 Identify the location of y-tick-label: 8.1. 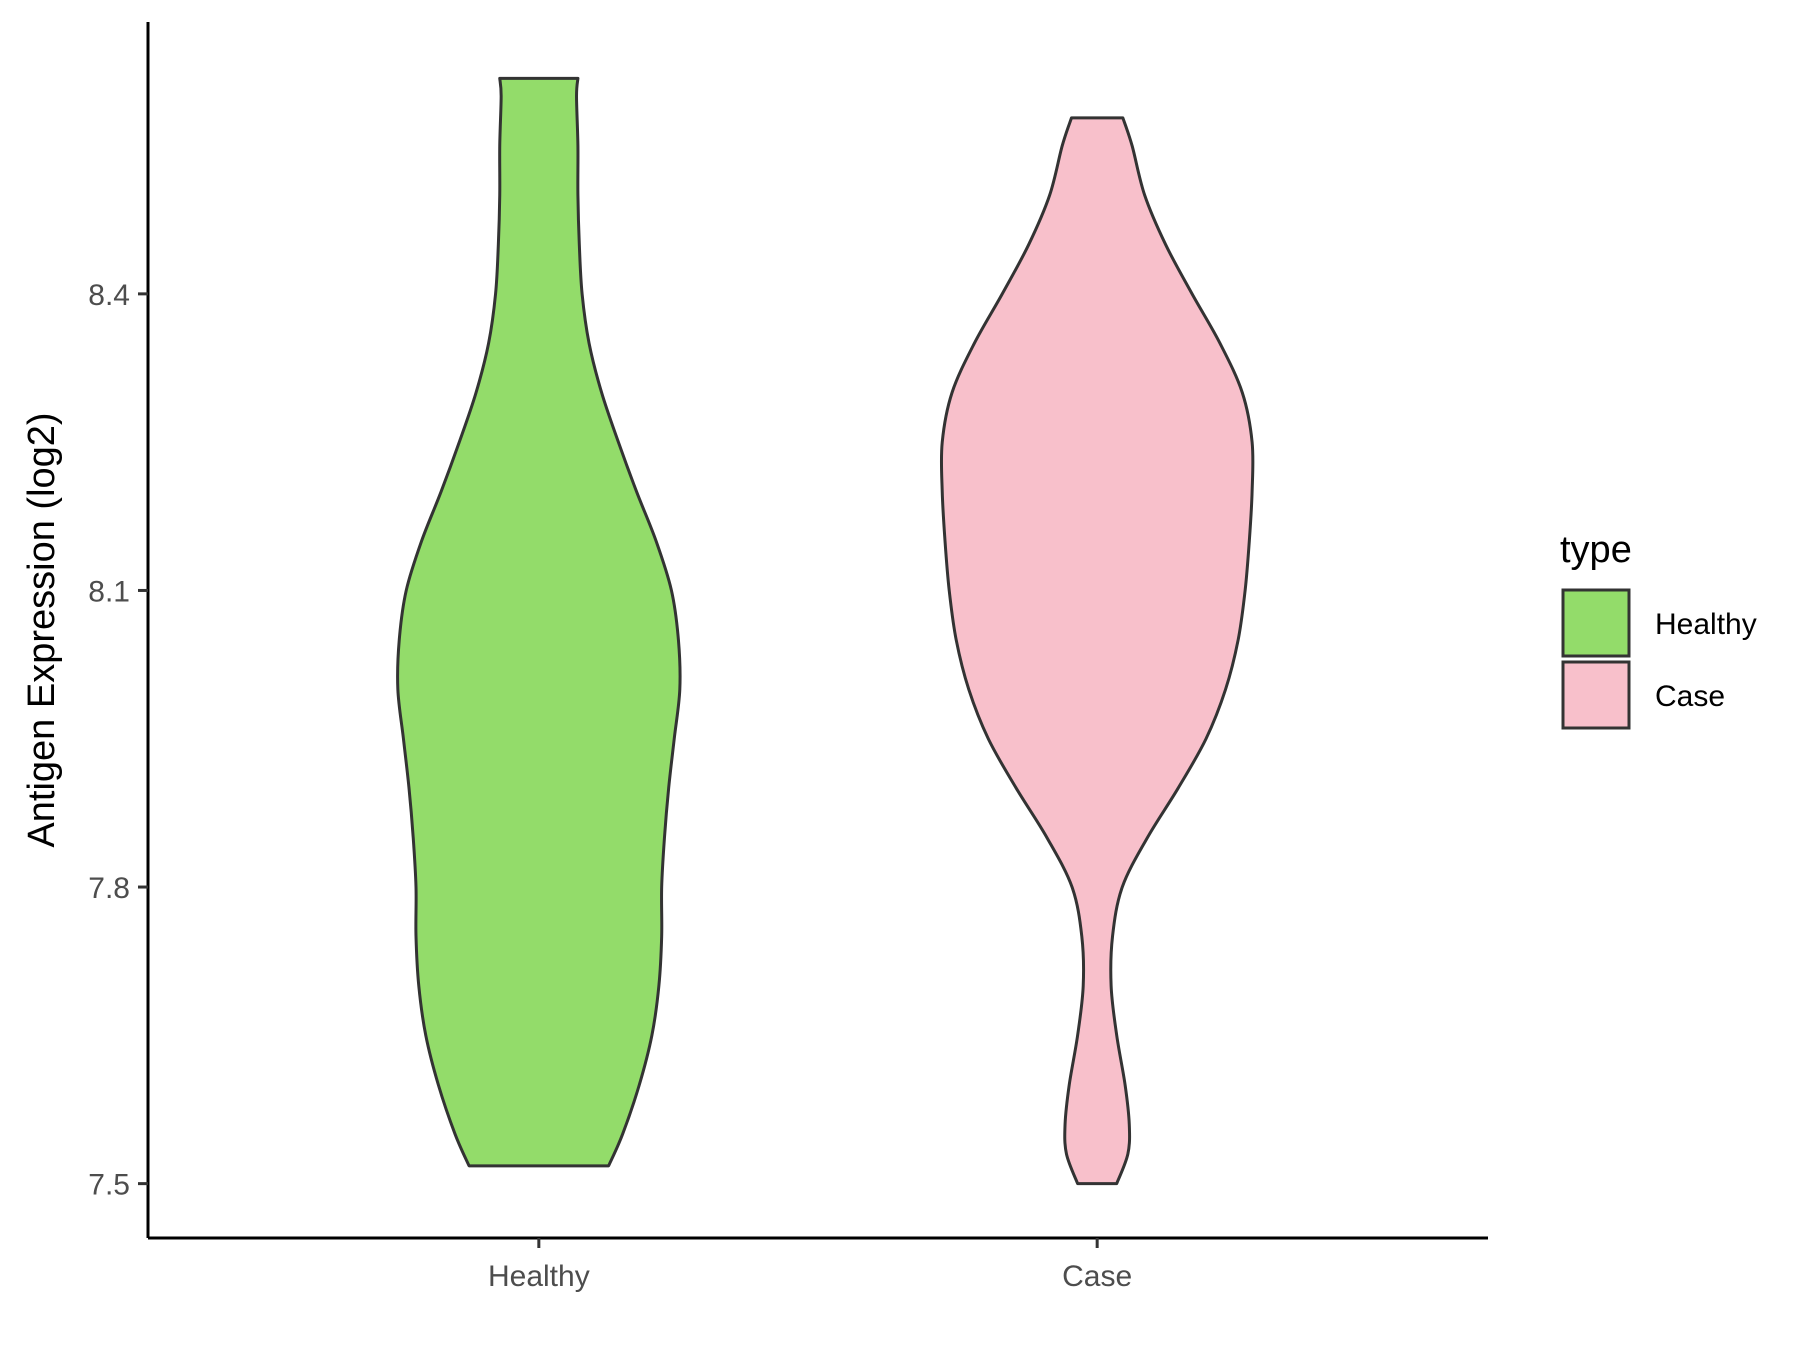
(109, 591).